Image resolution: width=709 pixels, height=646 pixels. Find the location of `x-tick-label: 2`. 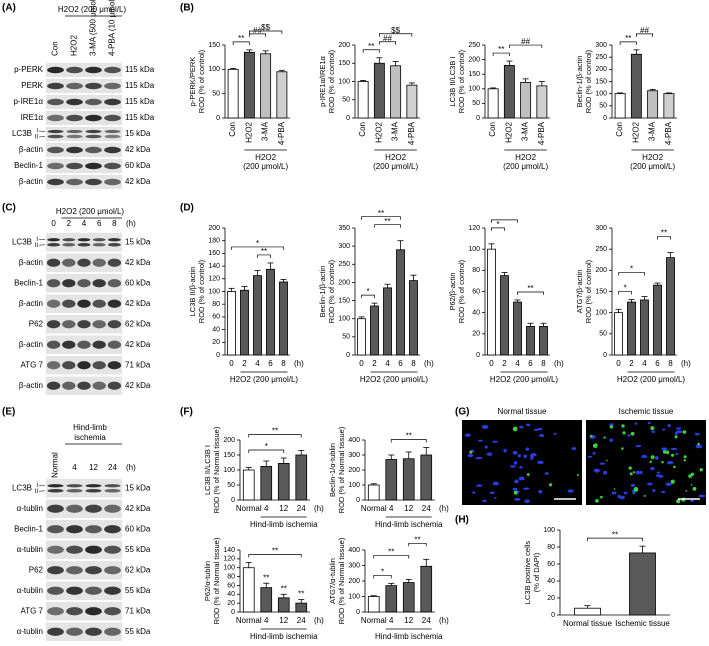

x-tick-label: 2 is located at coordinates (631, 363).